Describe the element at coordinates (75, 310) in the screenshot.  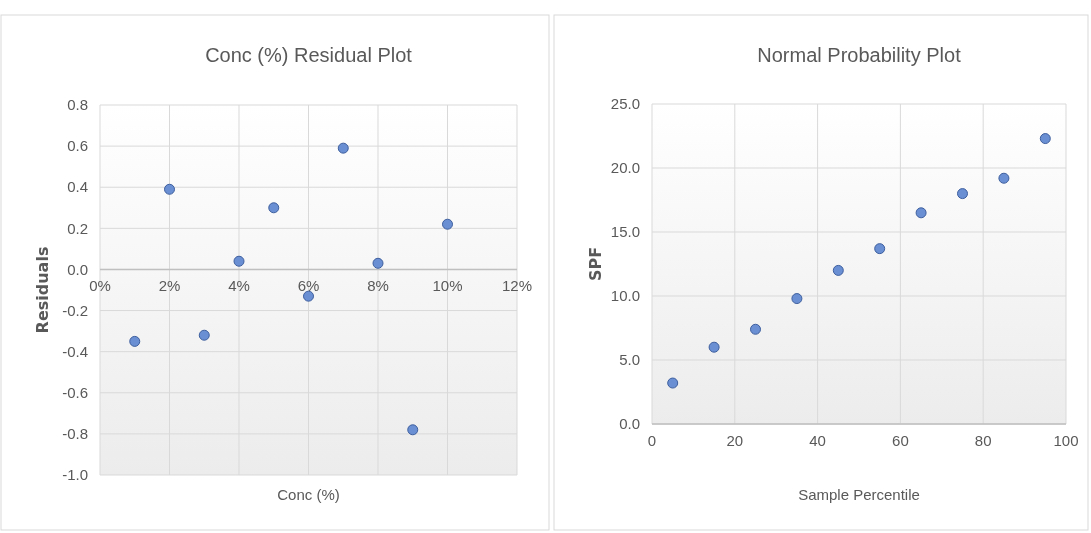
I see `y-tick-label: -0.2` at that location.